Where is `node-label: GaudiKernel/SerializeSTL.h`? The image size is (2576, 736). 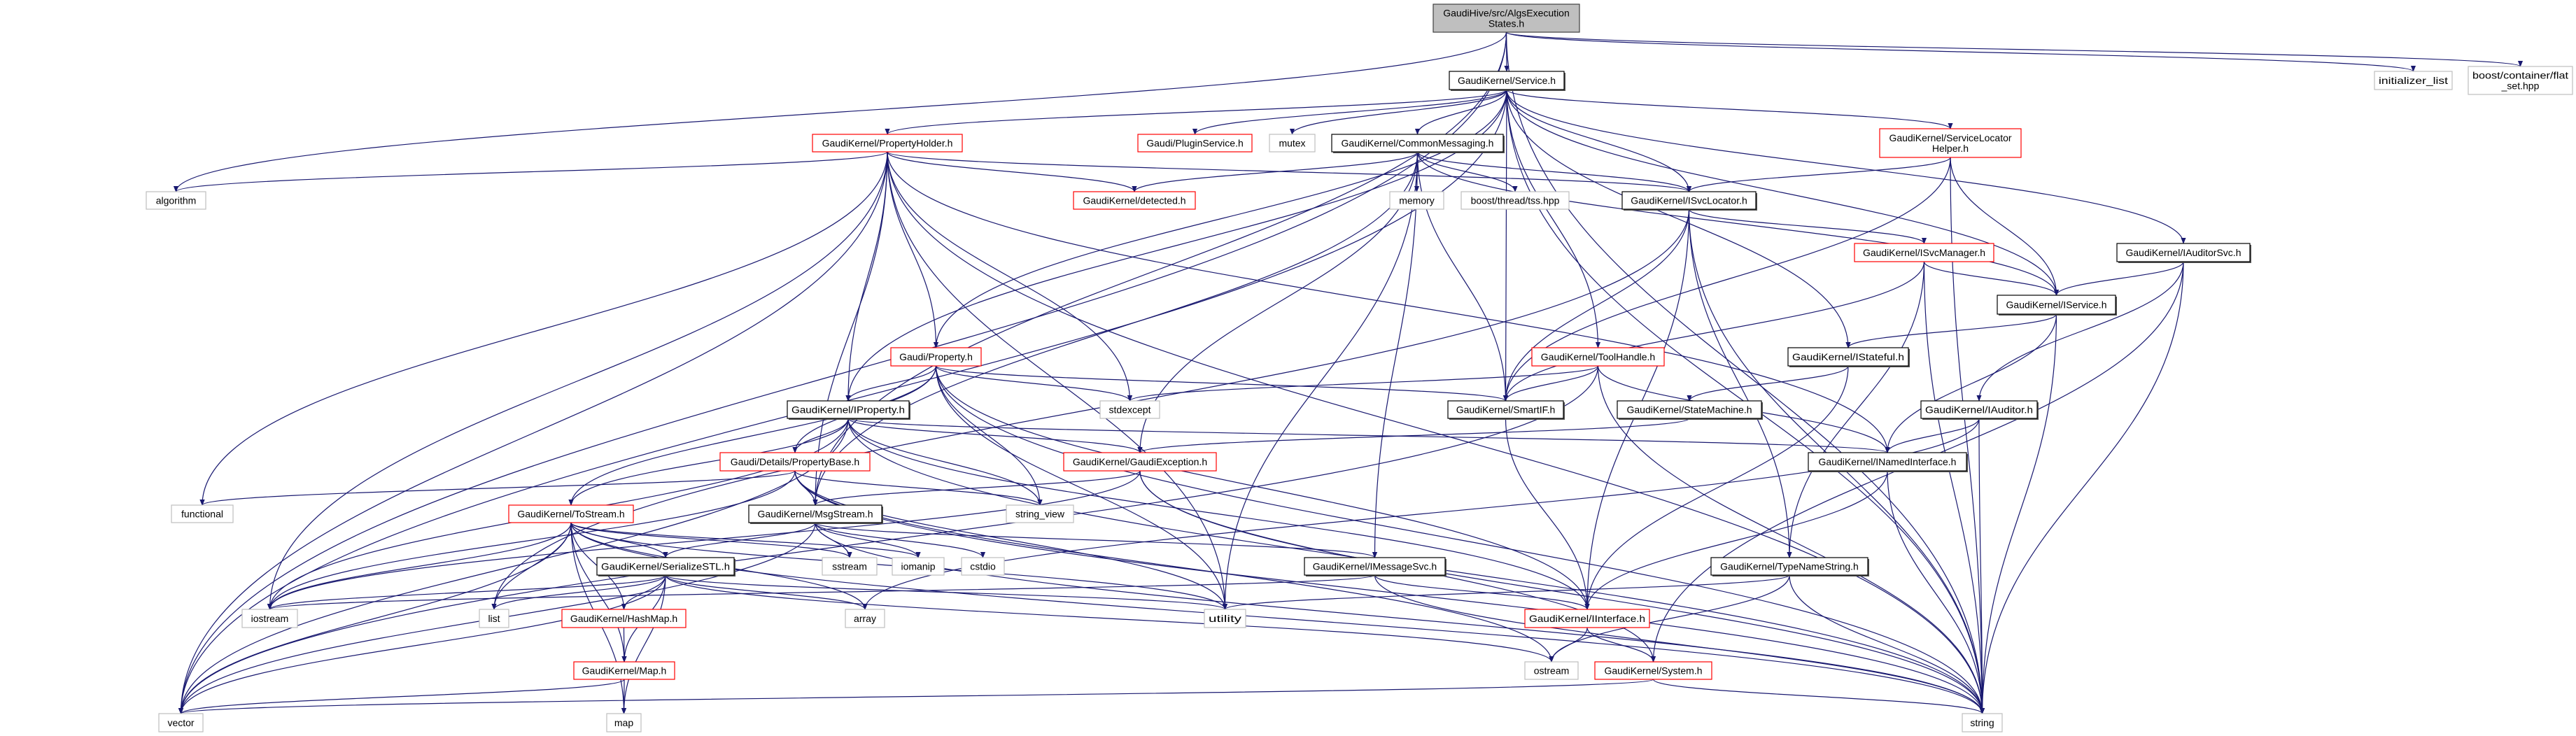 node-label: GaudiKernel/SerializeSTL.h is located at coordinates (665, 566).